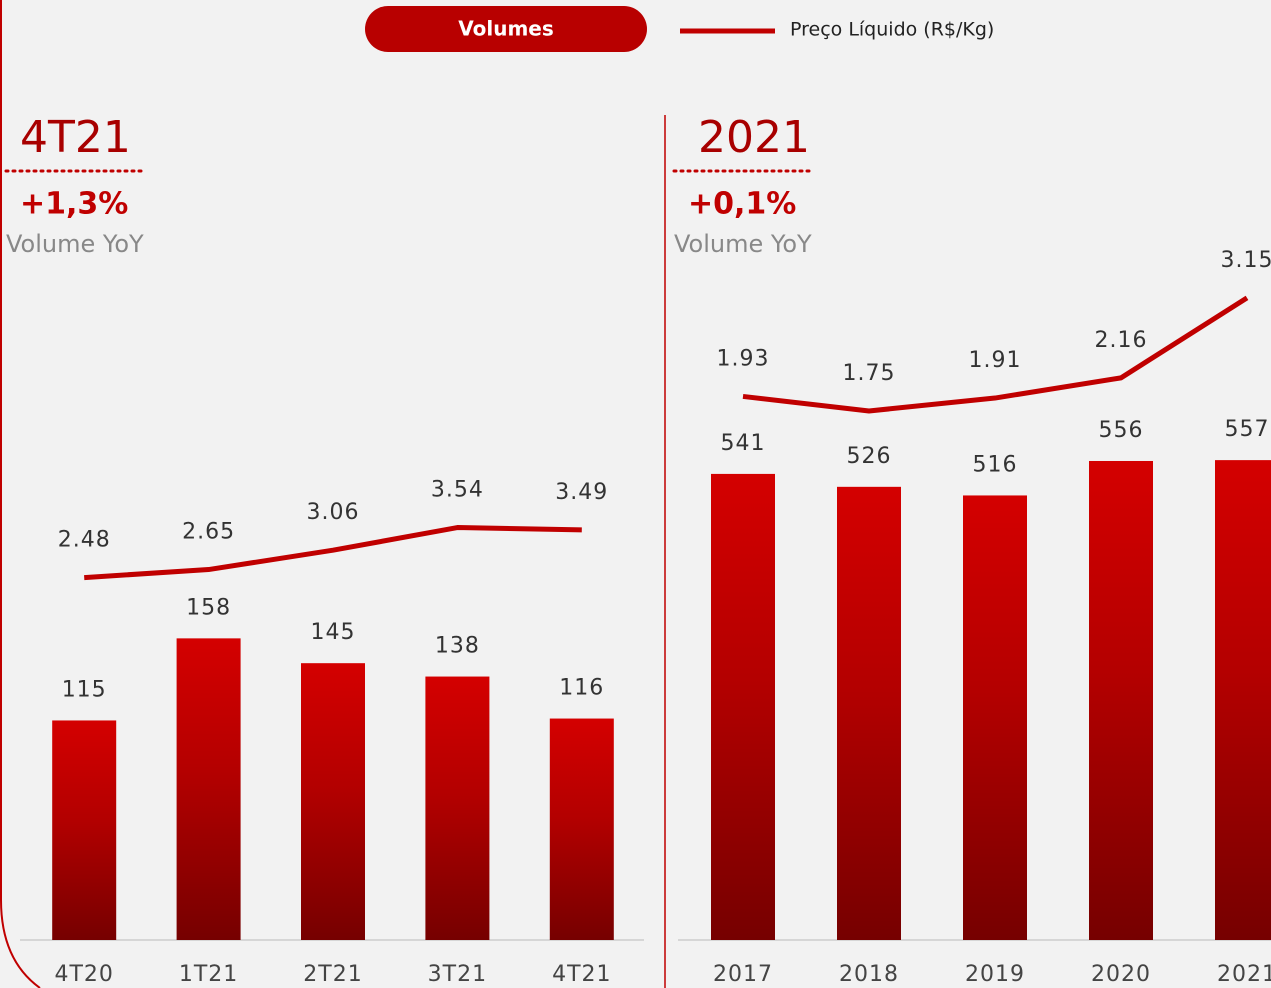 The image size is (1271, 988). I want to click on x-tick-label: 2T21, so click(332, 974).